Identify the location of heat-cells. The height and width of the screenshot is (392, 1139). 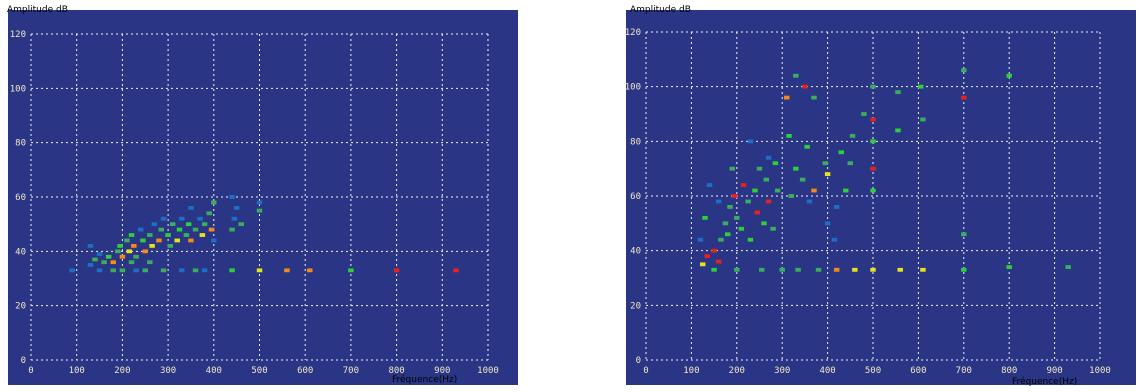
(264, 234).